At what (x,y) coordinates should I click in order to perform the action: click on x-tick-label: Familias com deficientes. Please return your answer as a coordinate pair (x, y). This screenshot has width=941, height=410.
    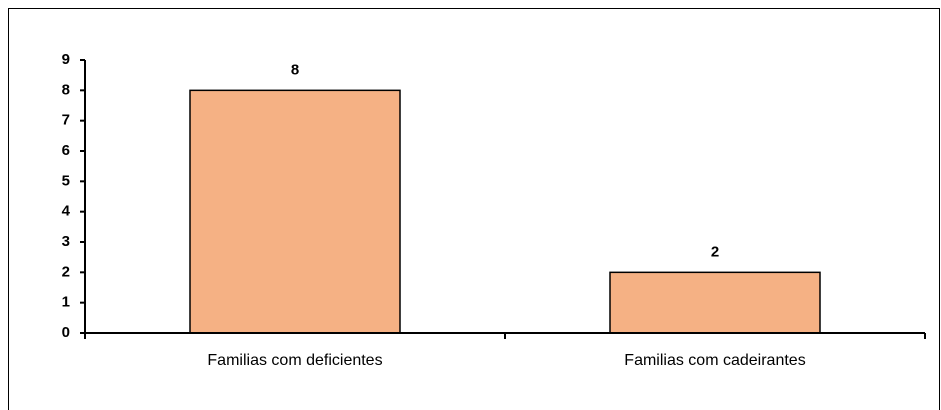
    Looking at the image, I should click on (294, 360).